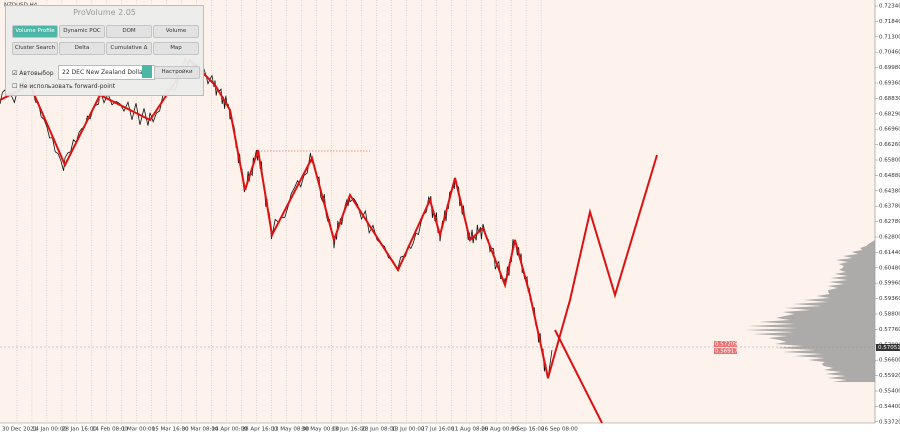  What do you see at coordinates (82, 31) in the screenshot?
I see `mode-button: Dynamic POC` at bounding box center [82, 31].